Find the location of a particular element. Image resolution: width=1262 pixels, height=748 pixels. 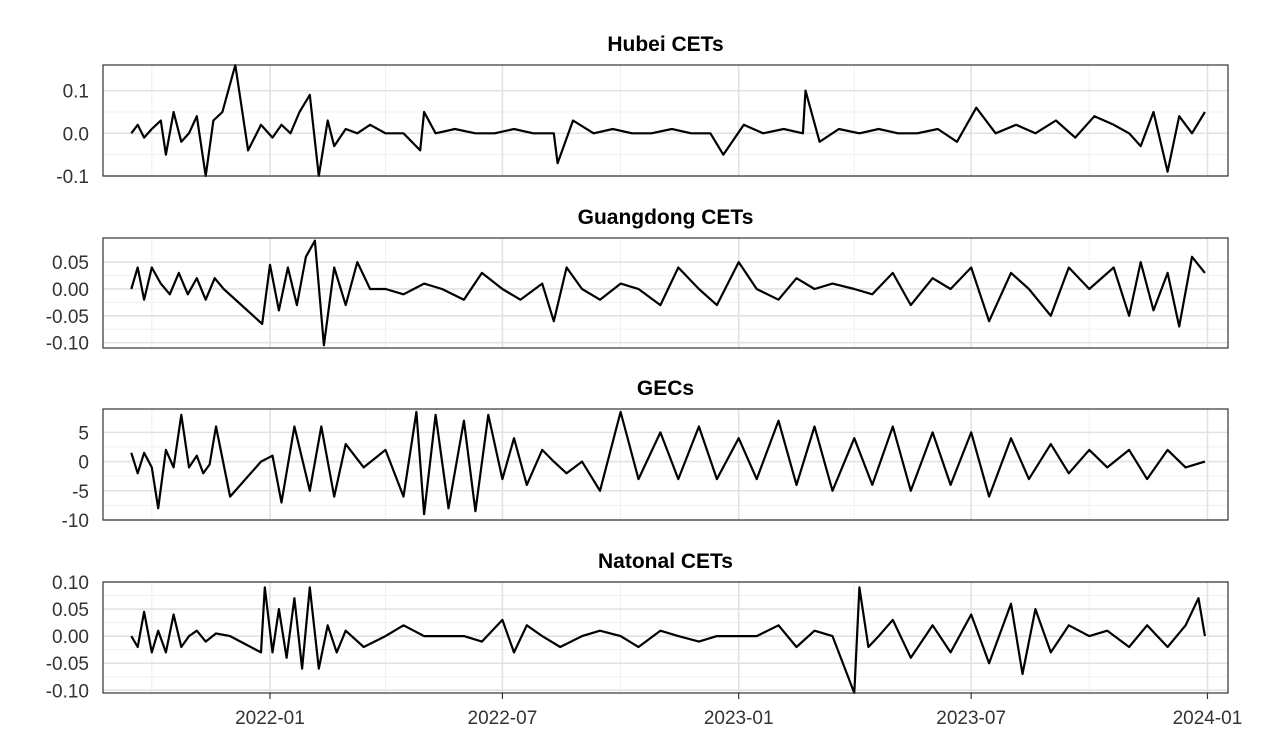

y-tick-label: 0.1 is located at coordinates (76, 92).